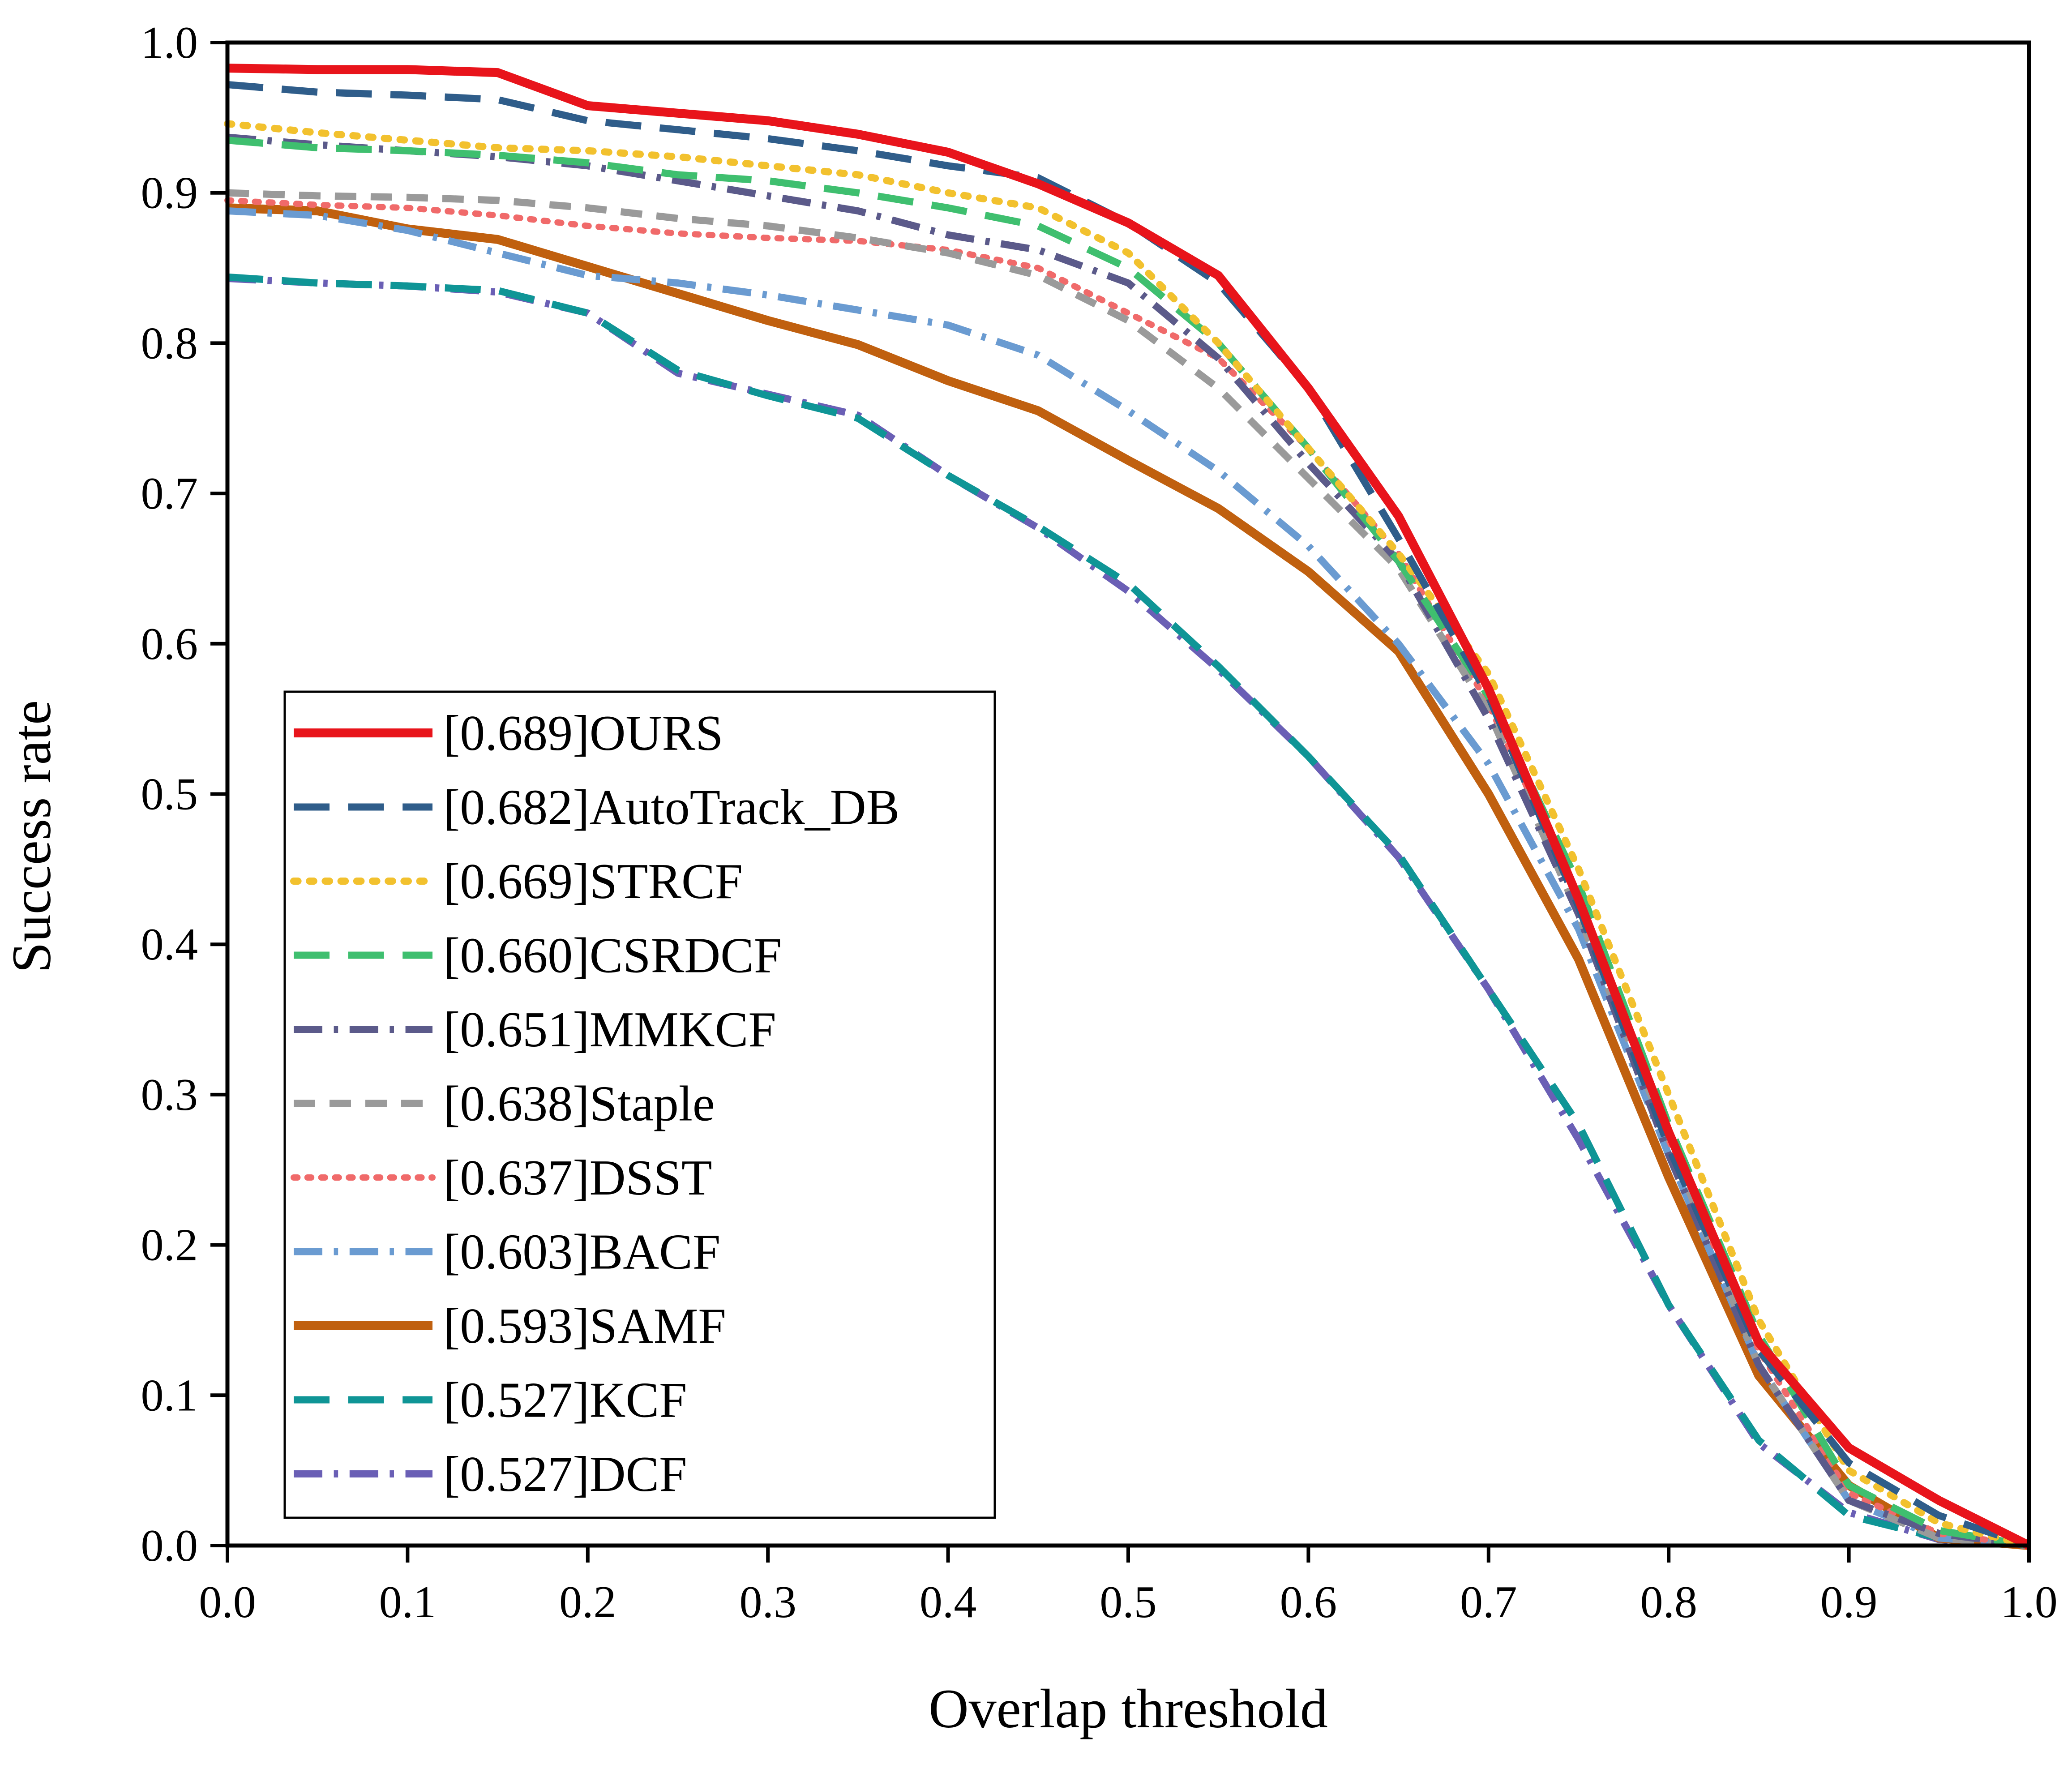  What do you see at coordinates (609, 1030) in the screenshot?
I see `legend-label: [0.651]MMKCF` at bounding box center [609, 1030].